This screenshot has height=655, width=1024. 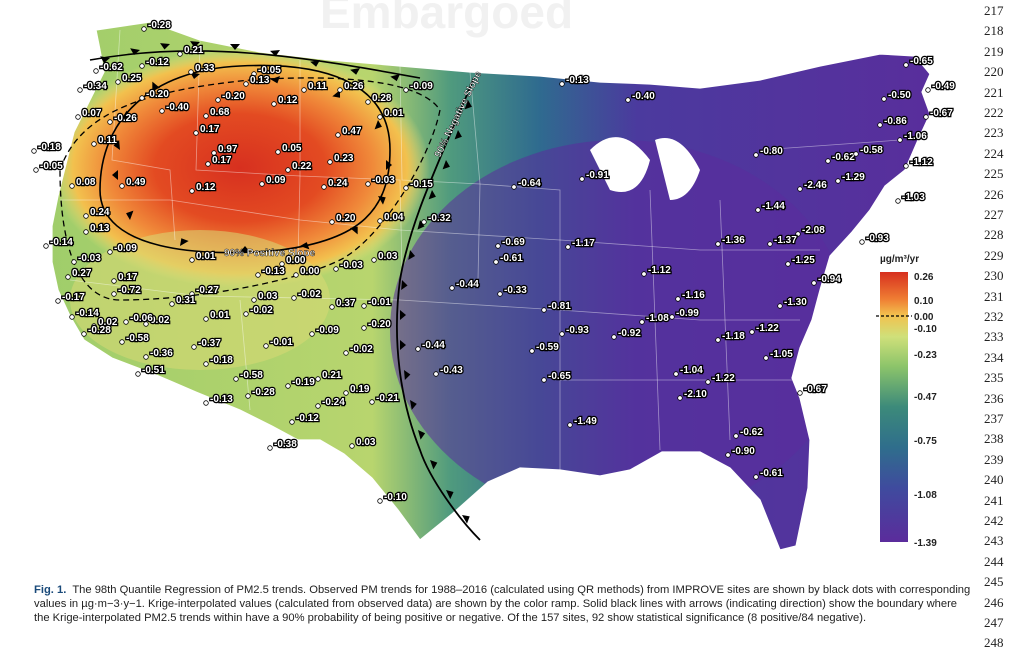 What do you see at coordinates (994, 337) in the screenshot?
I see `line-number: 233` at bounding box center [994, 337].